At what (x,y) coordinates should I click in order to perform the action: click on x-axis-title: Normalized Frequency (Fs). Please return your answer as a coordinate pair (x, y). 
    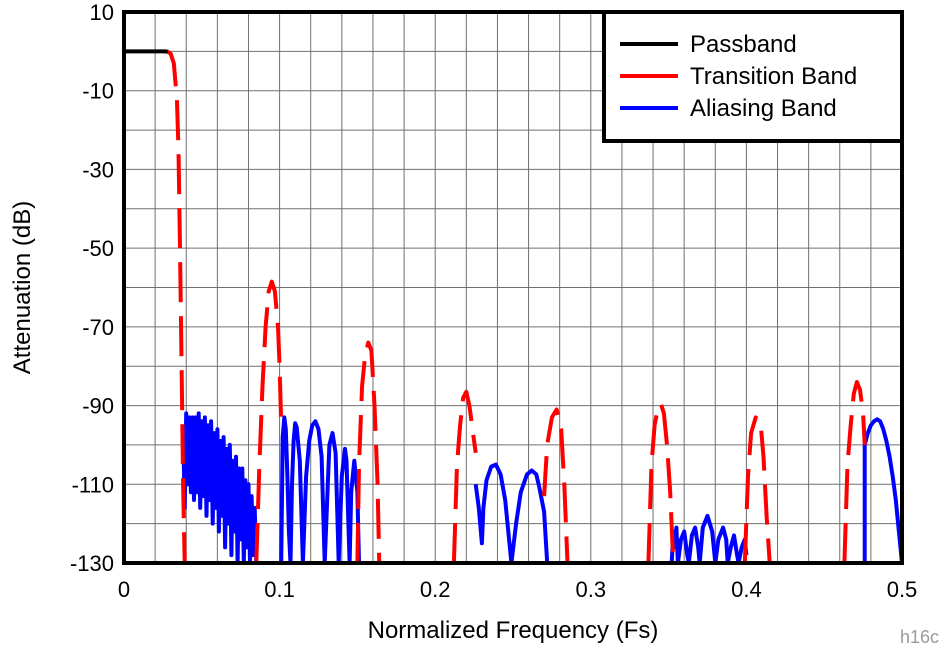
    Looking at the image, I should click on (513, 630).